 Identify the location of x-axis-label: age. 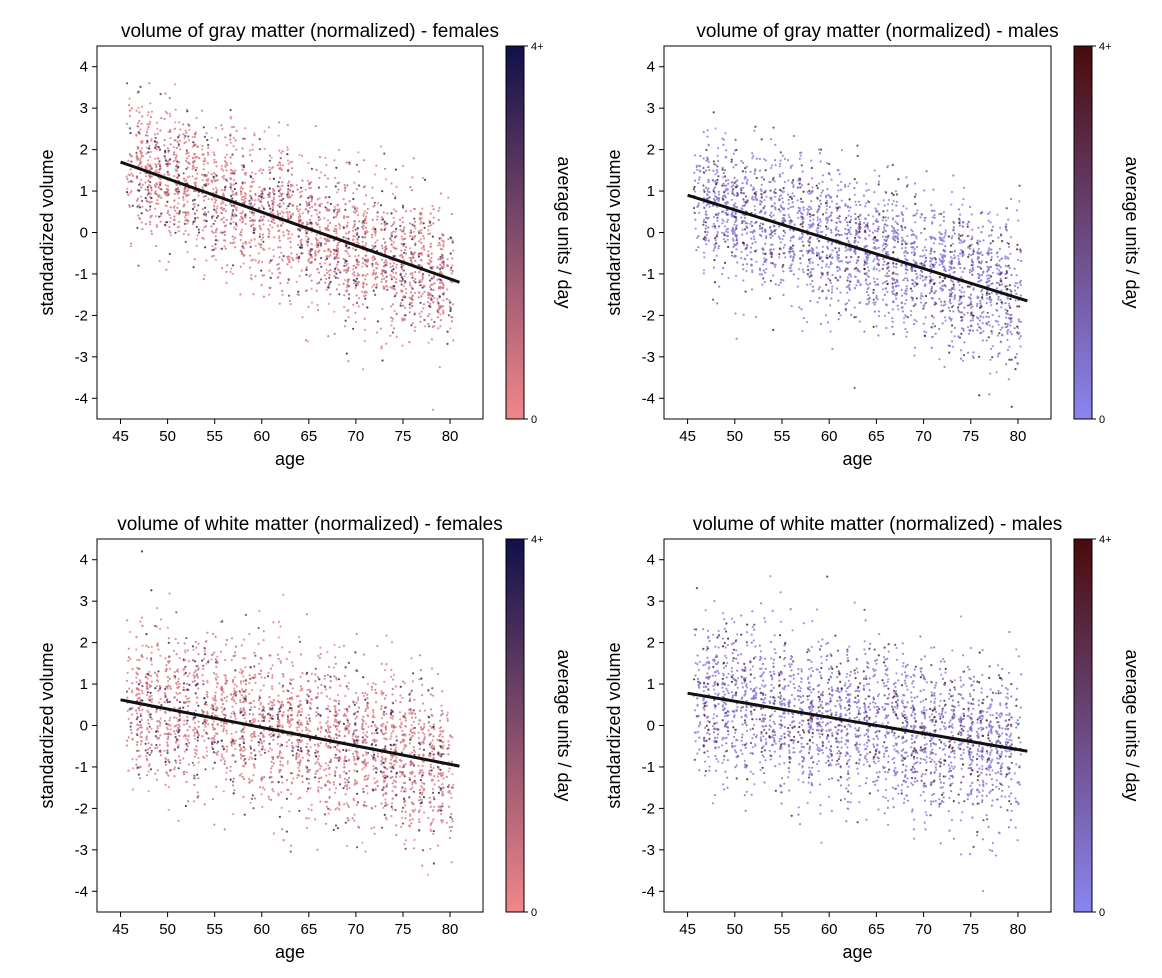
(290, 459).